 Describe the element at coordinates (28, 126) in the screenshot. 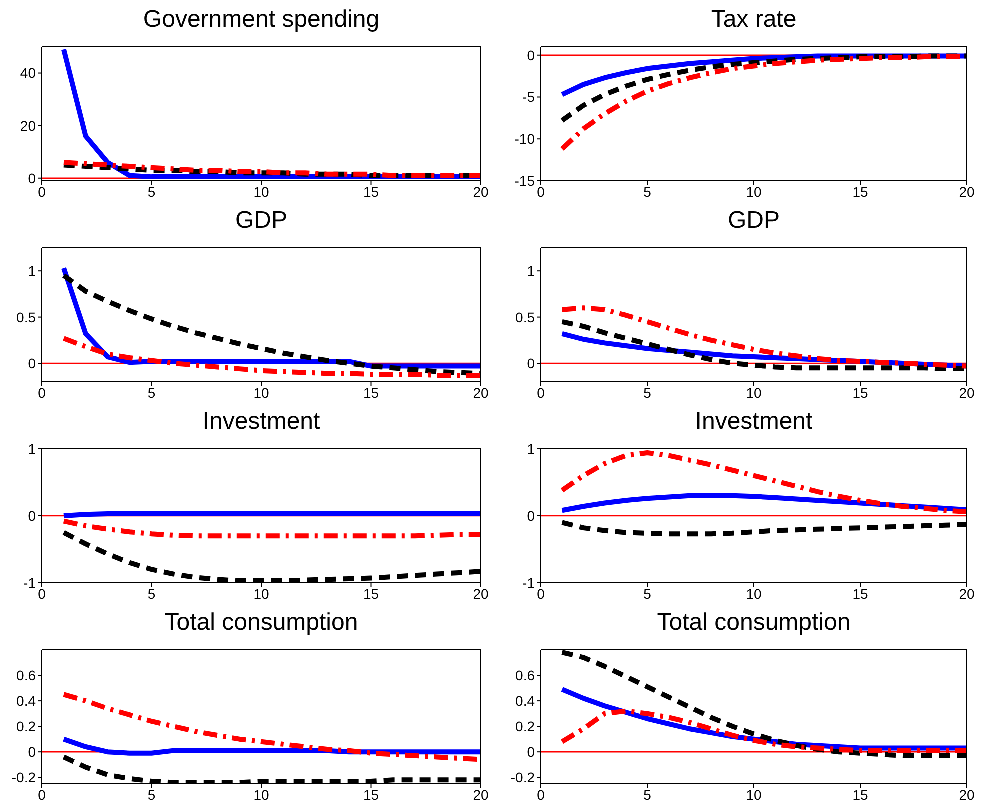

I see `y-tick-label: 20` at that location.